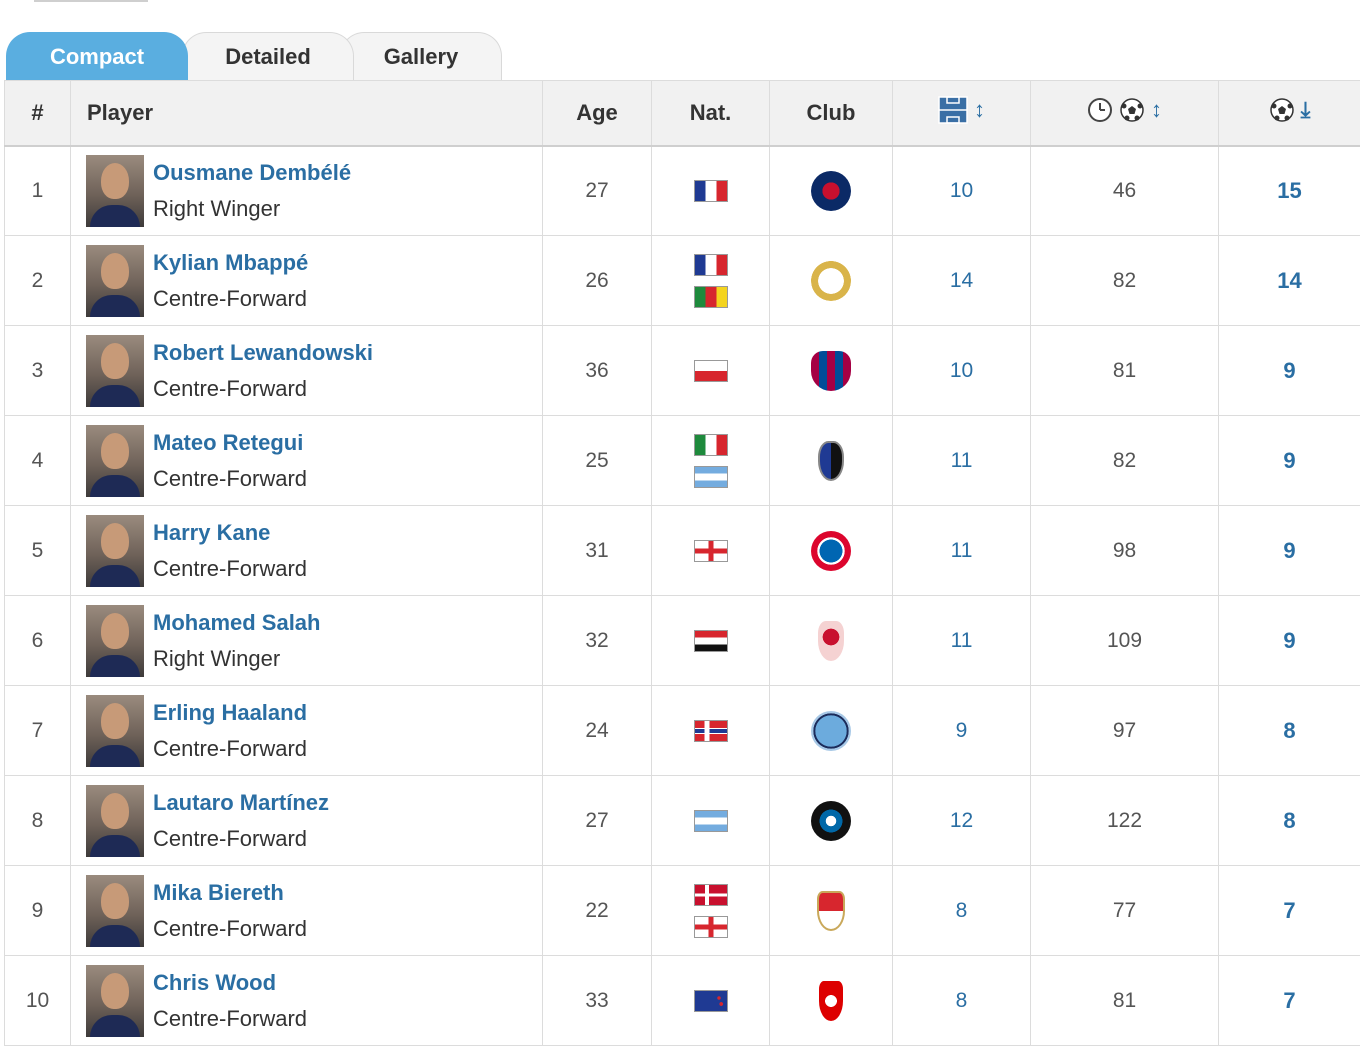 The width and height of the screenshot is (1360, 1048). I want to click on bayern-crest-icon, so click(831, 550).